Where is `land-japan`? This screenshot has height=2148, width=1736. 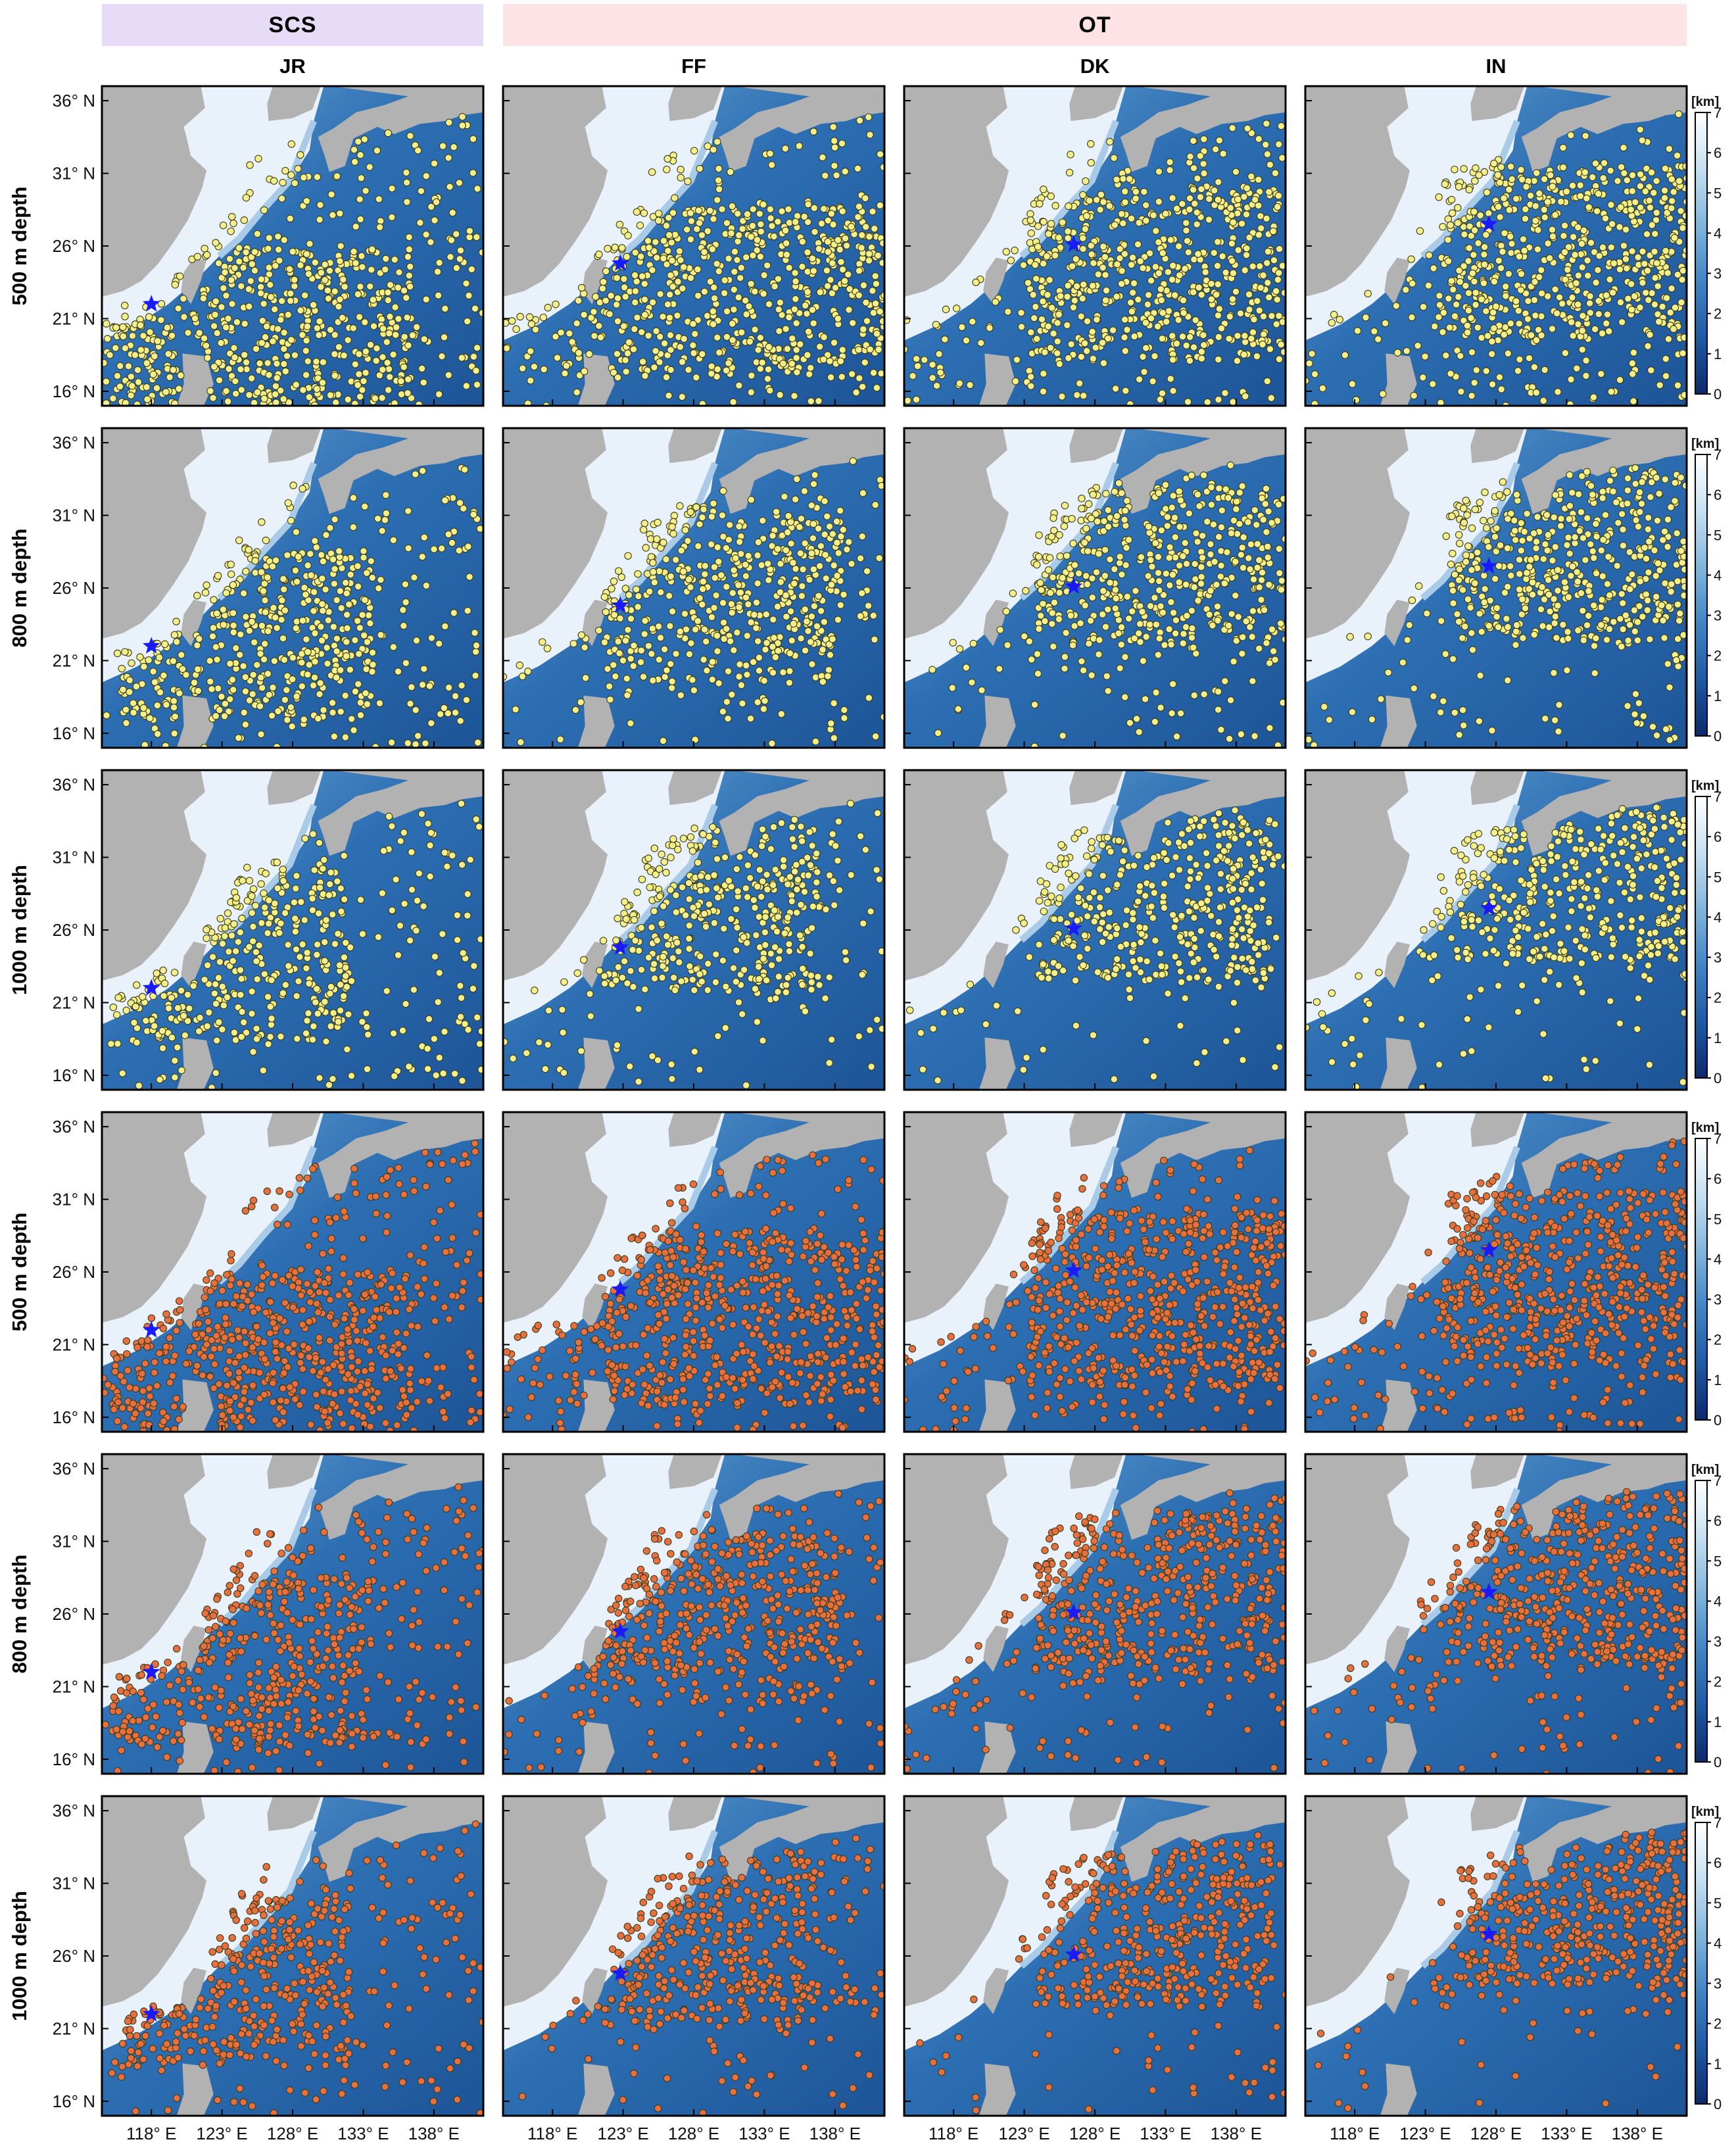
land-japan is located at coordinates (1604, 471).